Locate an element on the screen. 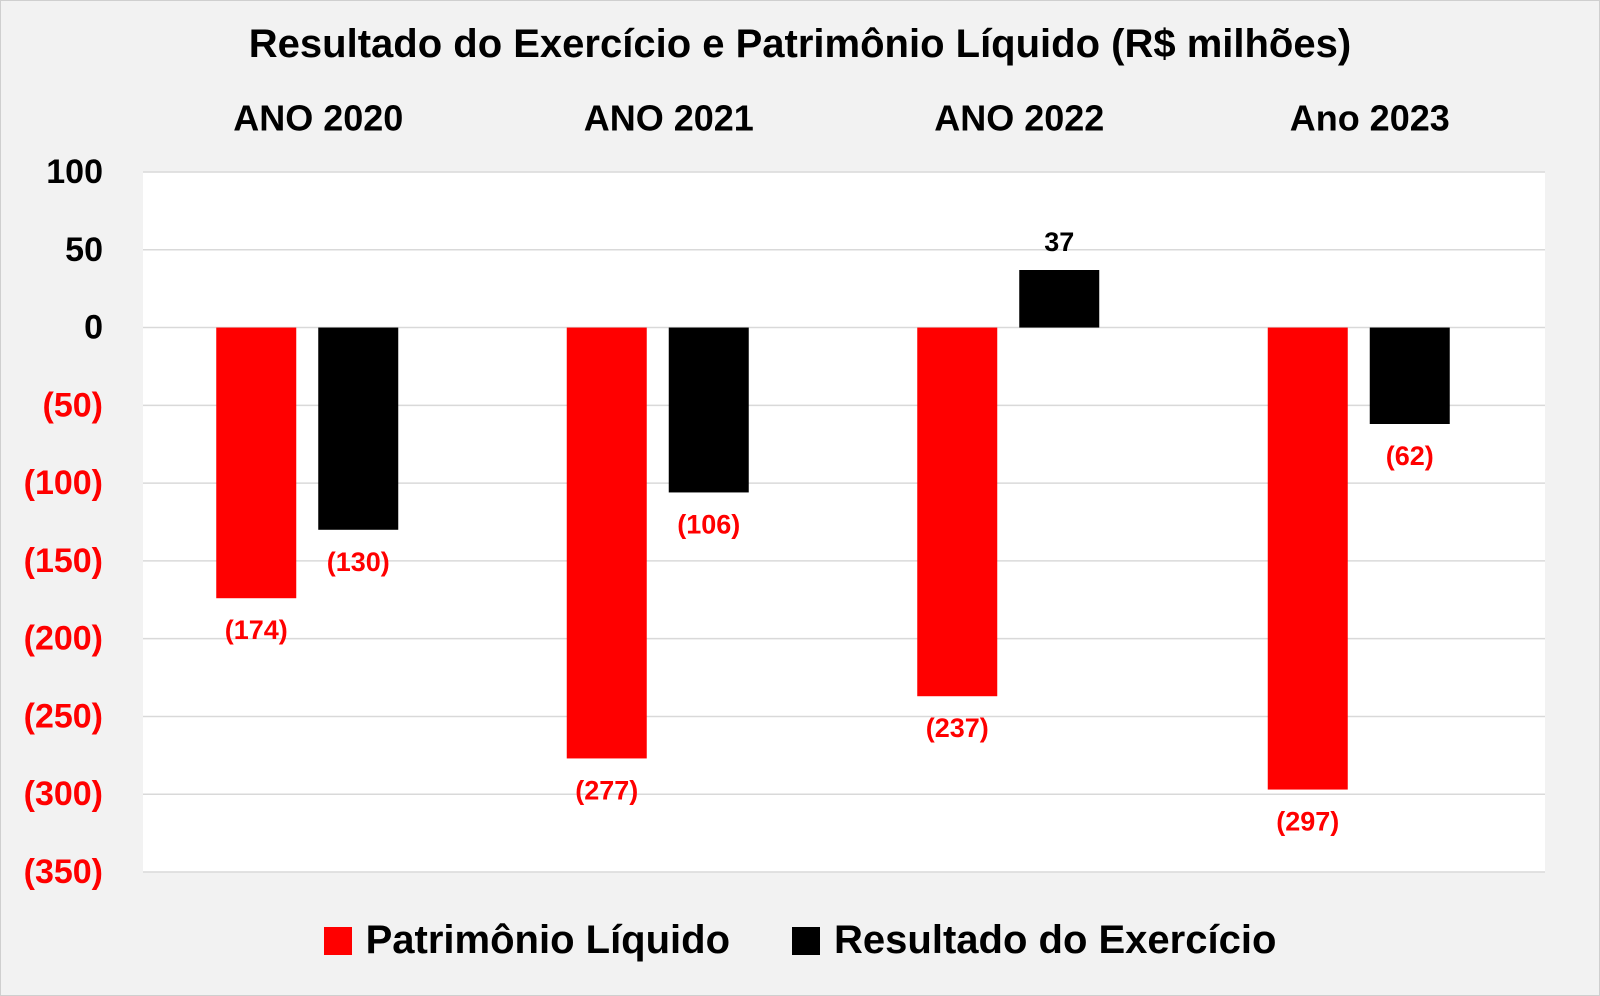 The image size is (1600, 996). legend-label-resultado-do-exercicio: Resultado do Exercício is located at coordinates (1055, 940).